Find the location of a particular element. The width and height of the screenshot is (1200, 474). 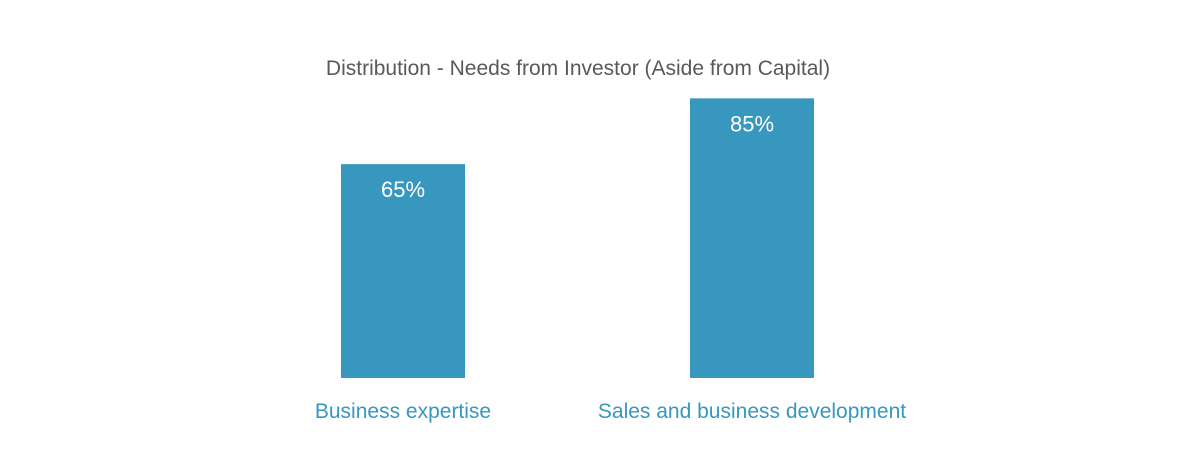

bar-value-label-2: 85% is located at coordinates (752, 123).